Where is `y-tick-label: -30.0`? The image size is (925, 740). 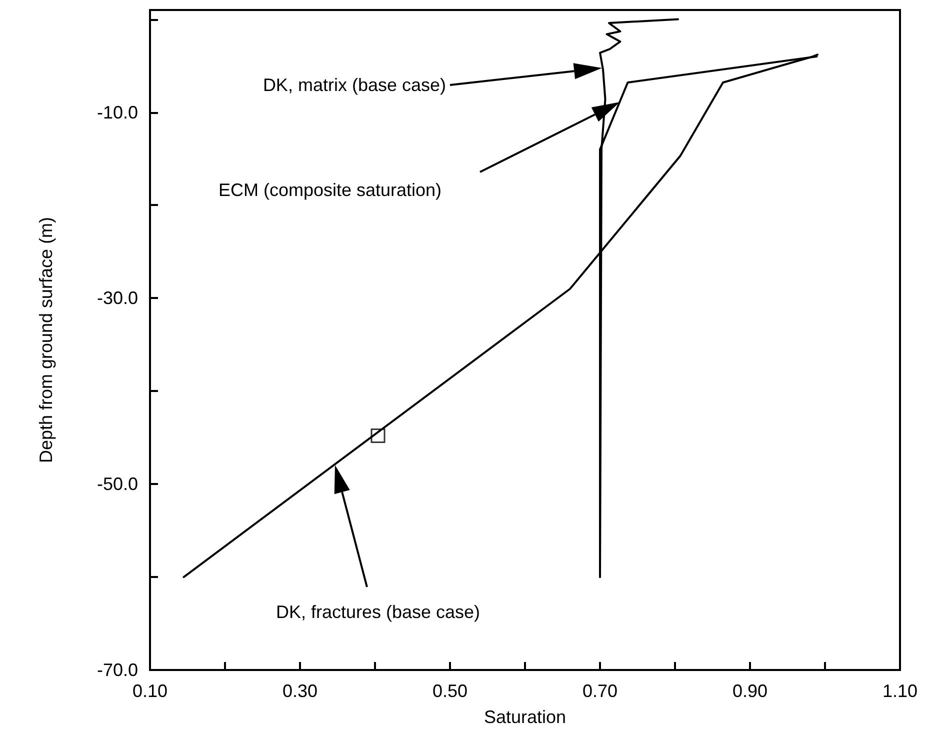 y-tick-label: -30.0 is located at coordinates (117, 298).